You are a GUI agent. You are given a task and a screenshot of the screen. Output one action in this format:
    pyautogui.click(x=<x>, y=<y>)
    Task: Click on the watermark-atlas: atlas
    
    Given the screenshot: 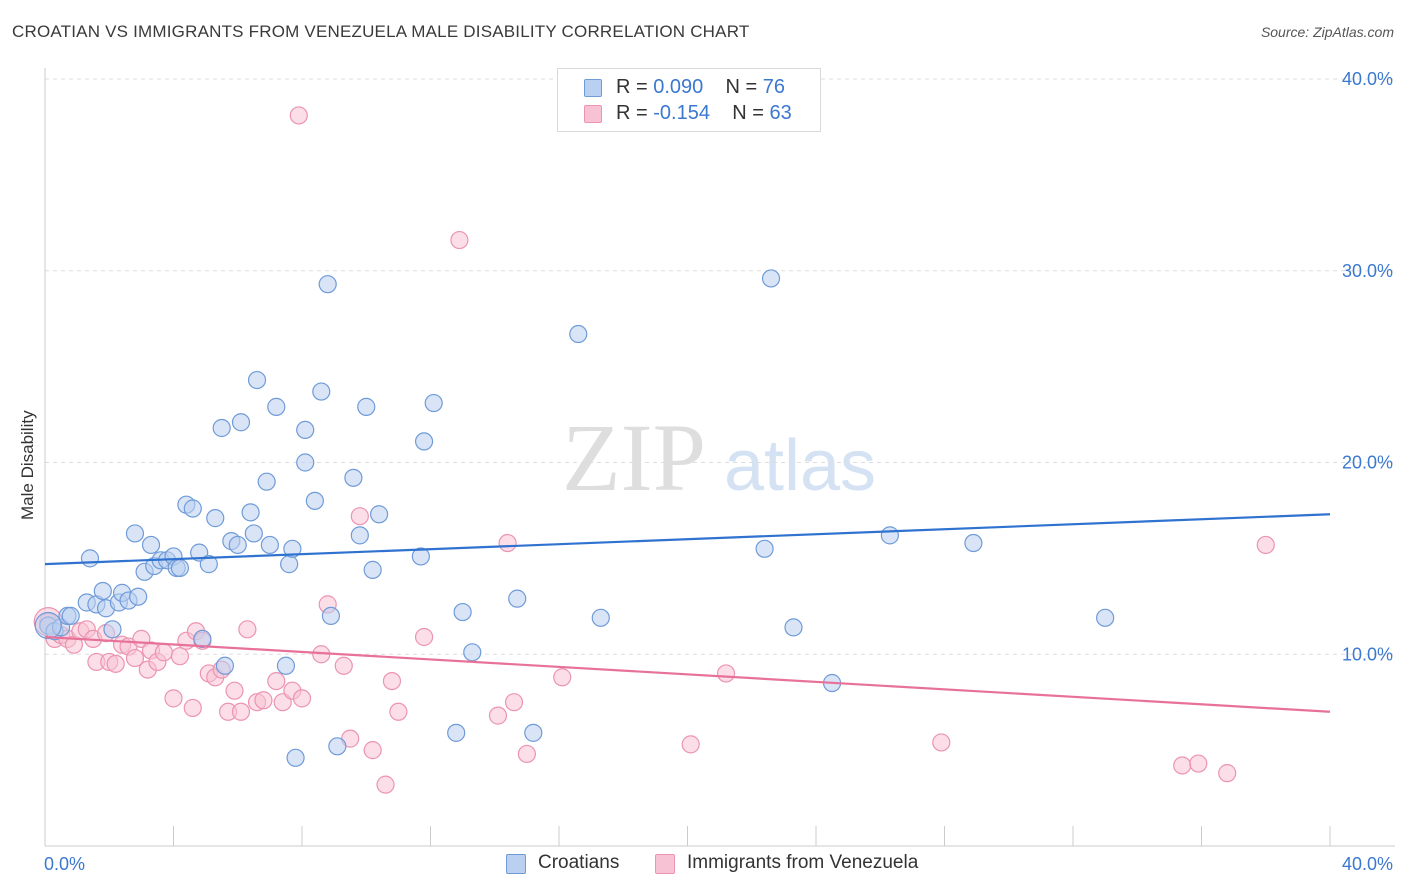 What is the action you would take?
    pyautogui.click(x=800, y=466)
    